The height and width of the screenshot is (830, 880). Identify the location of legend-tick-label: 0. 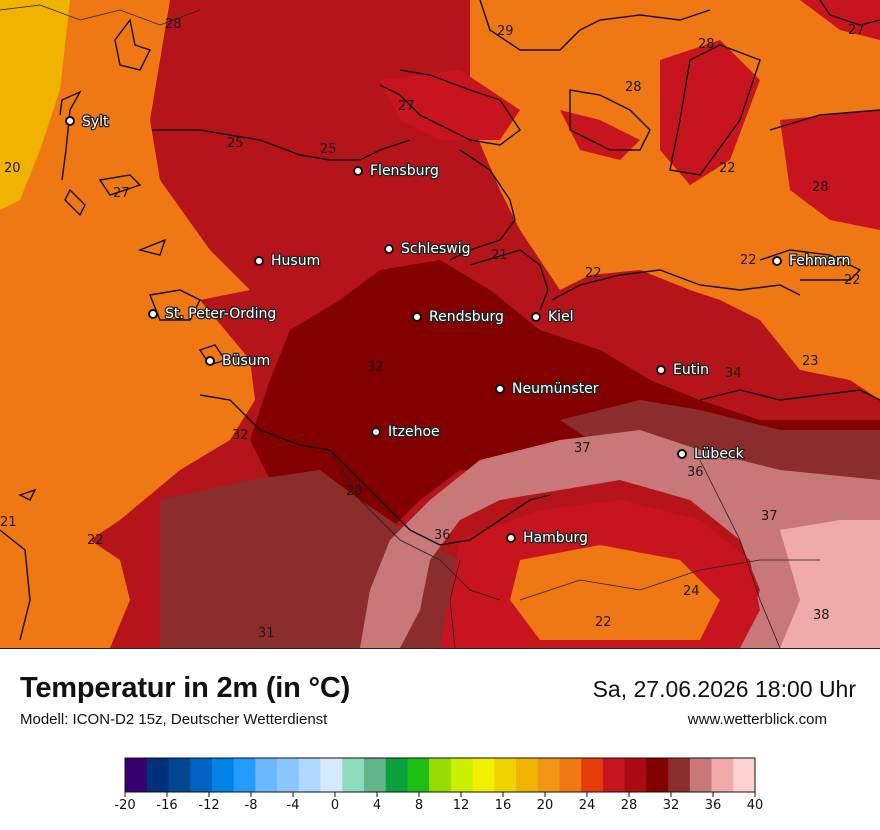
(335, 805).